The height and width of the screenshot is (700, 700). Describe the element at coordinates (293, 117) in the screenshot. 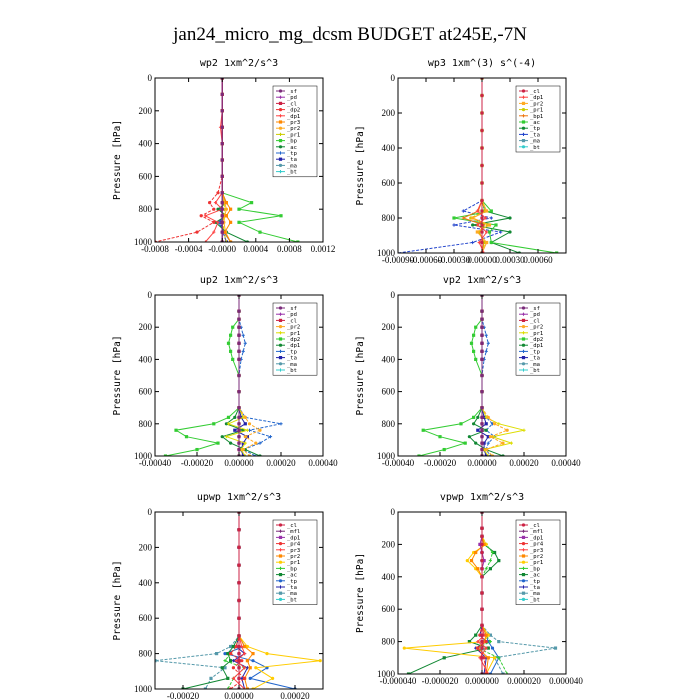

I see `legend-label: _dp1` at that location.